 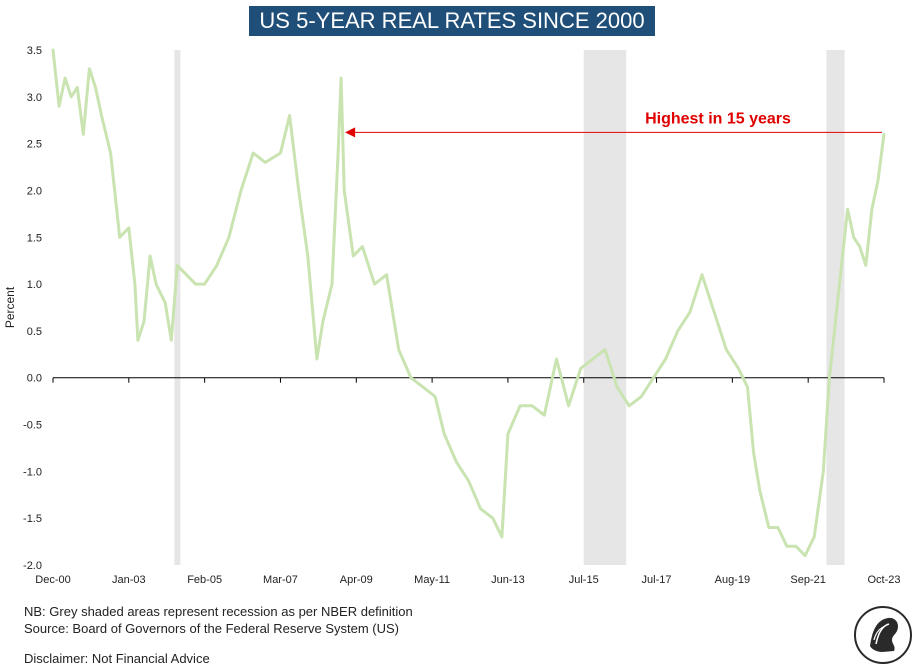 What do you see at coordinates (732, 580) in the screenshot?
I see `x-tick-label: Aug-19` at bounding box center [732, 580].